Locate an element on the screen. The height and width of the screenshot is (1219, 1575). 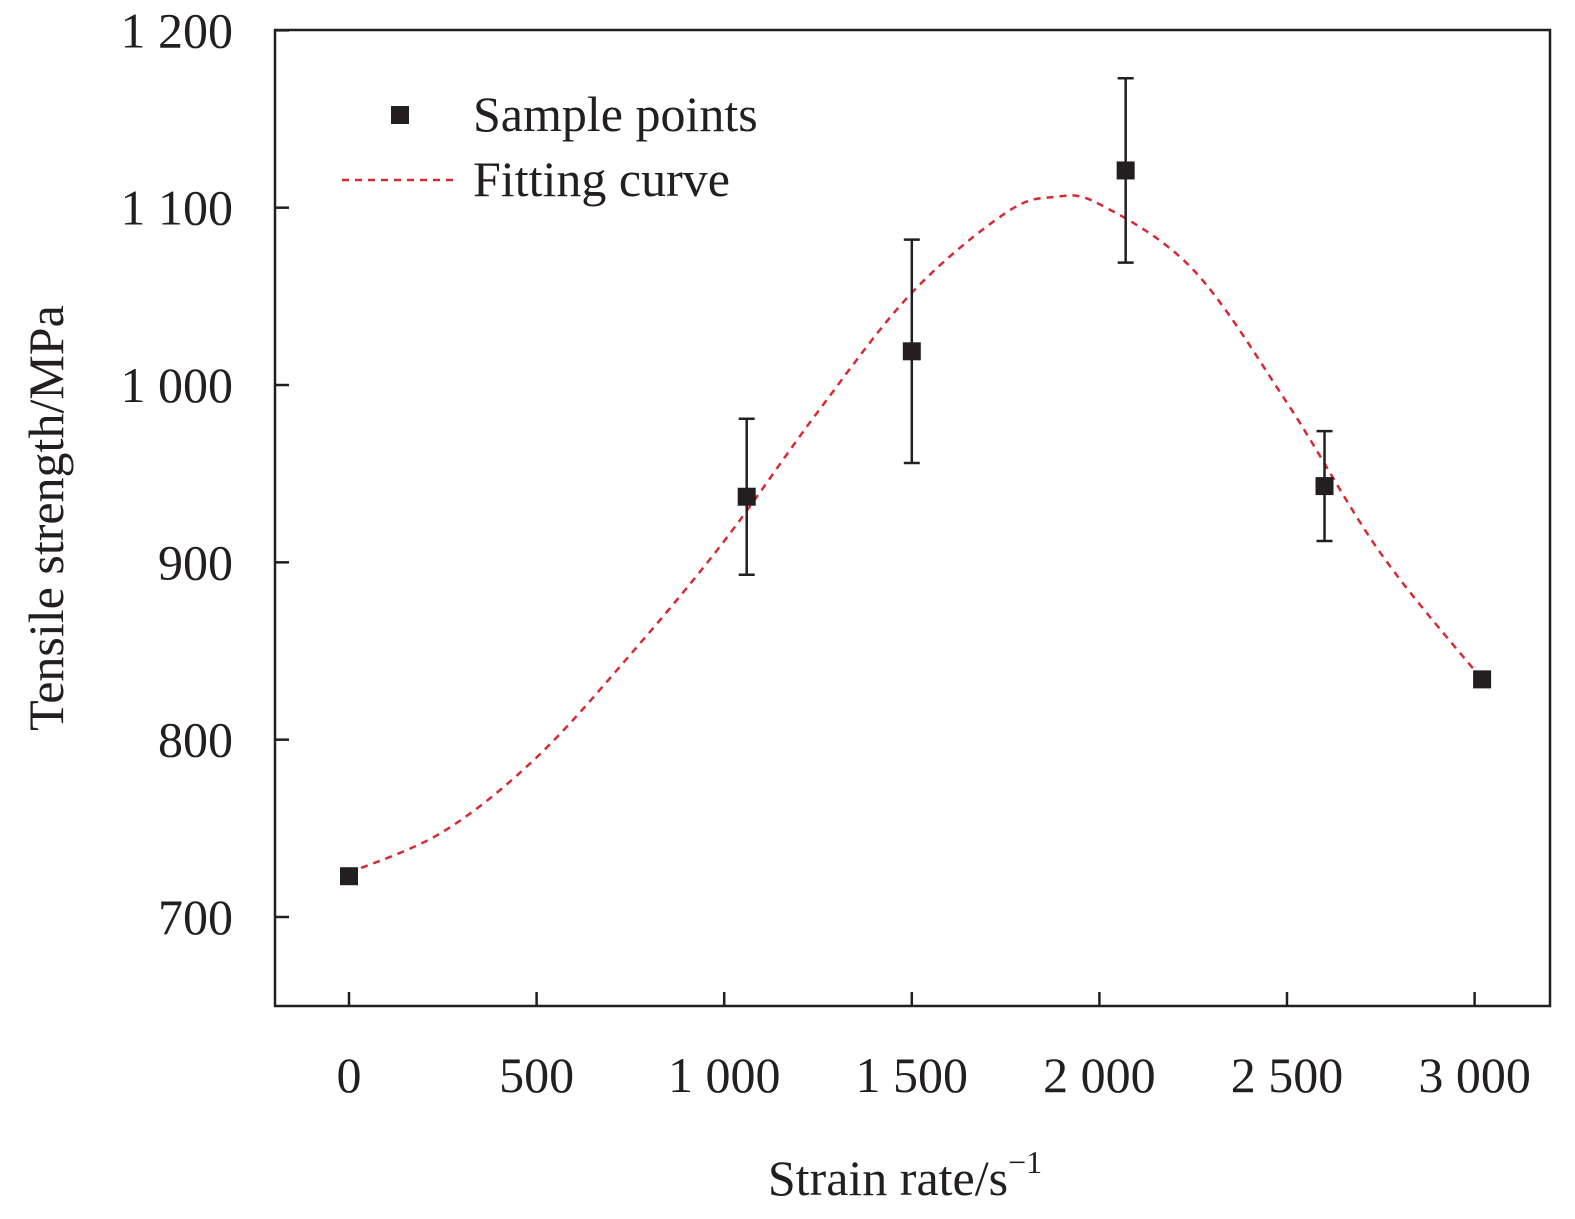
x-tick-label: 1 000 is located at coordinates (724, 1075).